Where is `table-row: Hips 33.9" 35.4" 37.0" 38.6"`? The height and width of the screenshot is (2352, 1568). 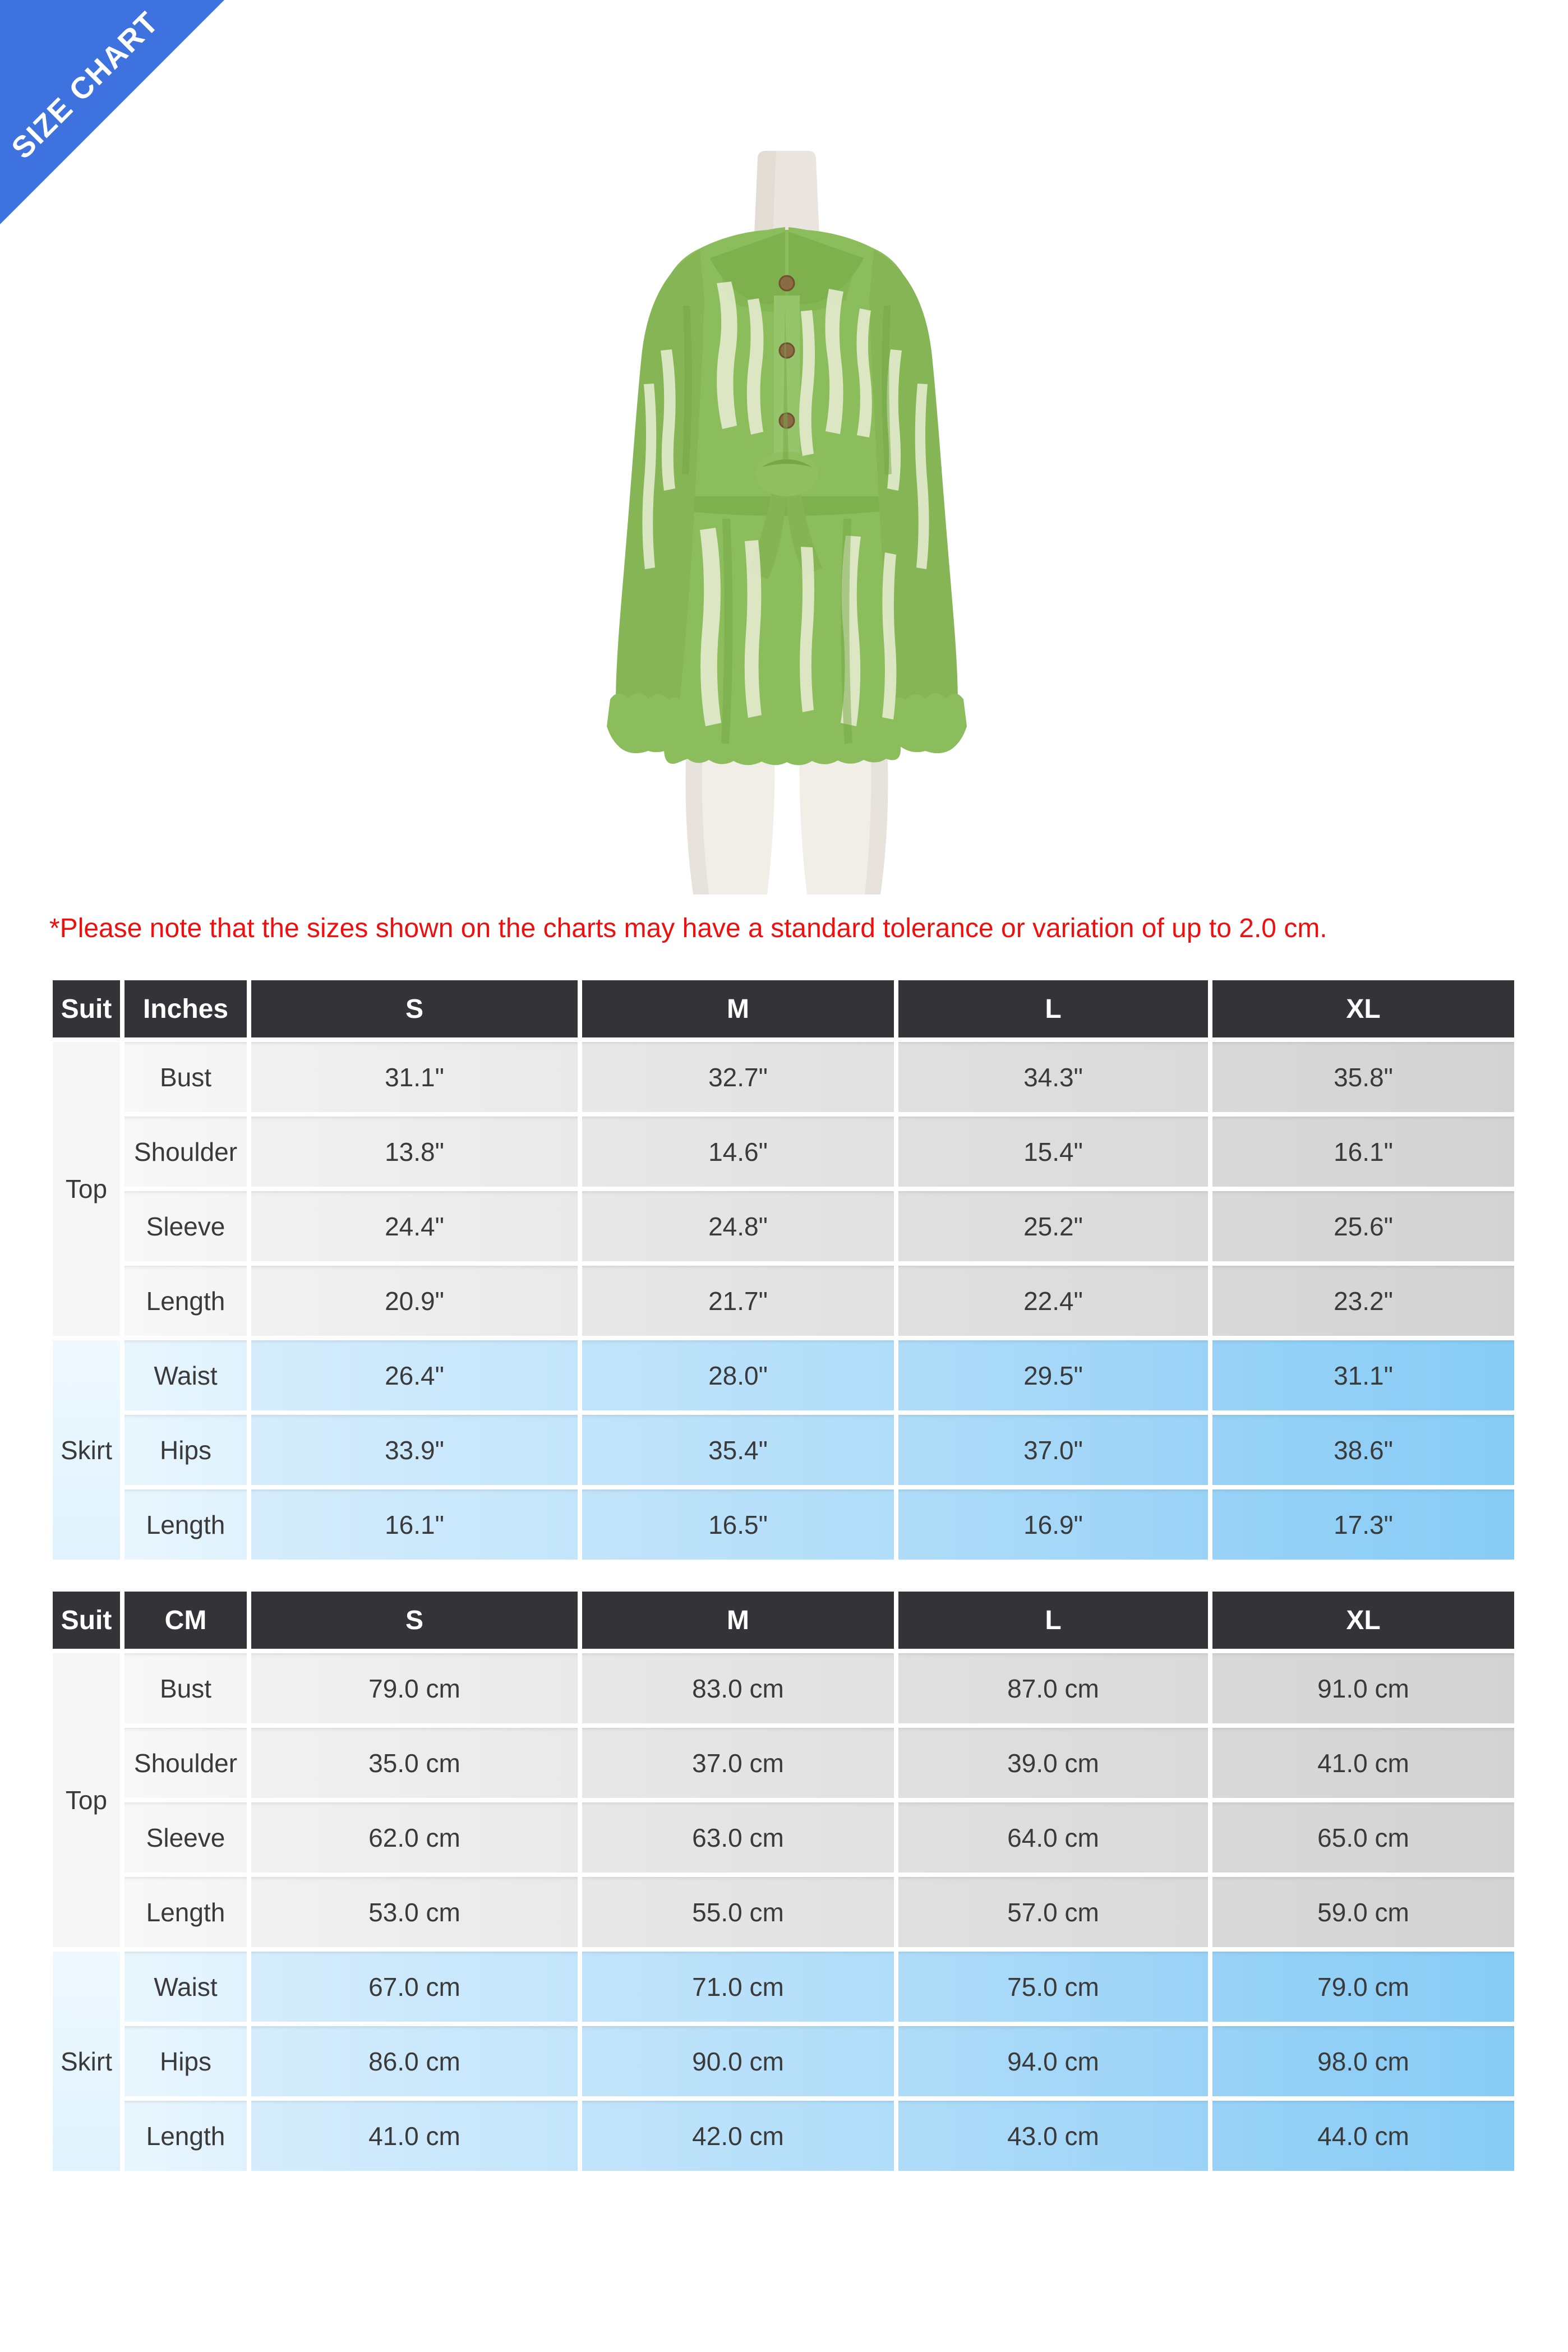 table-row: Hips 33.9" 35.4" 37.0" 38.6" is located at coordinates (783, 1450).